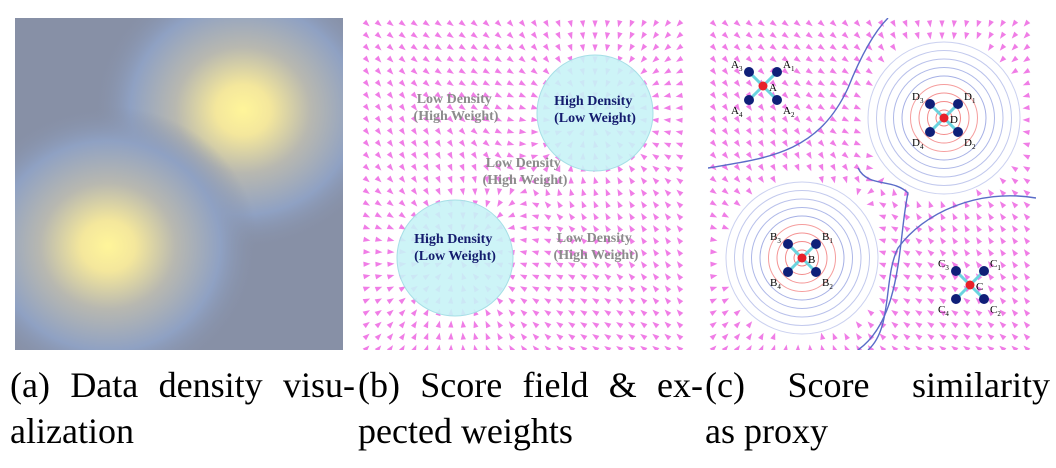  I want to click on anchor-center, so click(944, 118).